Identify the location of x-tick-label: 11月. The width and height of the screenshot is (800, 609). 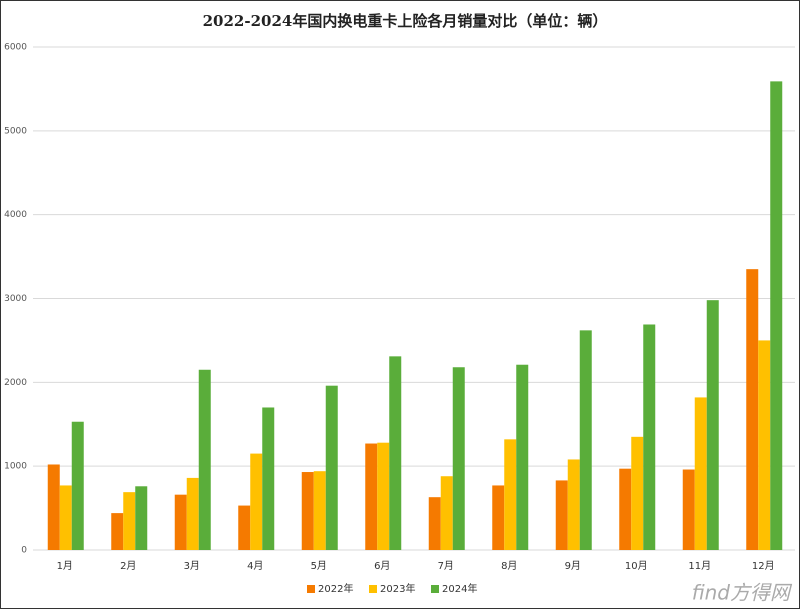
(699, 566).